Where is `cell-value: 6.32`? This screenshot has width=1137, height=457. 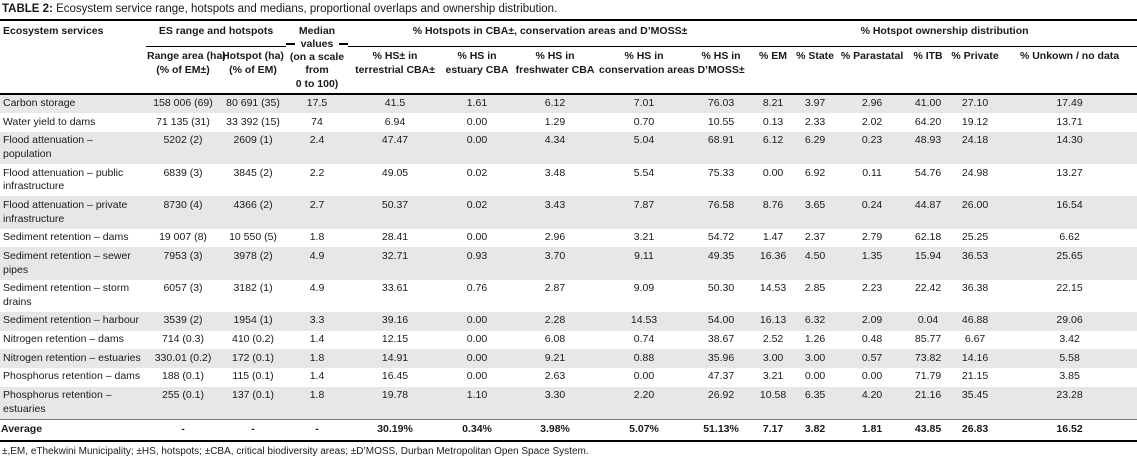
cell-value: 6.32 is located at coordinates (815, 320).